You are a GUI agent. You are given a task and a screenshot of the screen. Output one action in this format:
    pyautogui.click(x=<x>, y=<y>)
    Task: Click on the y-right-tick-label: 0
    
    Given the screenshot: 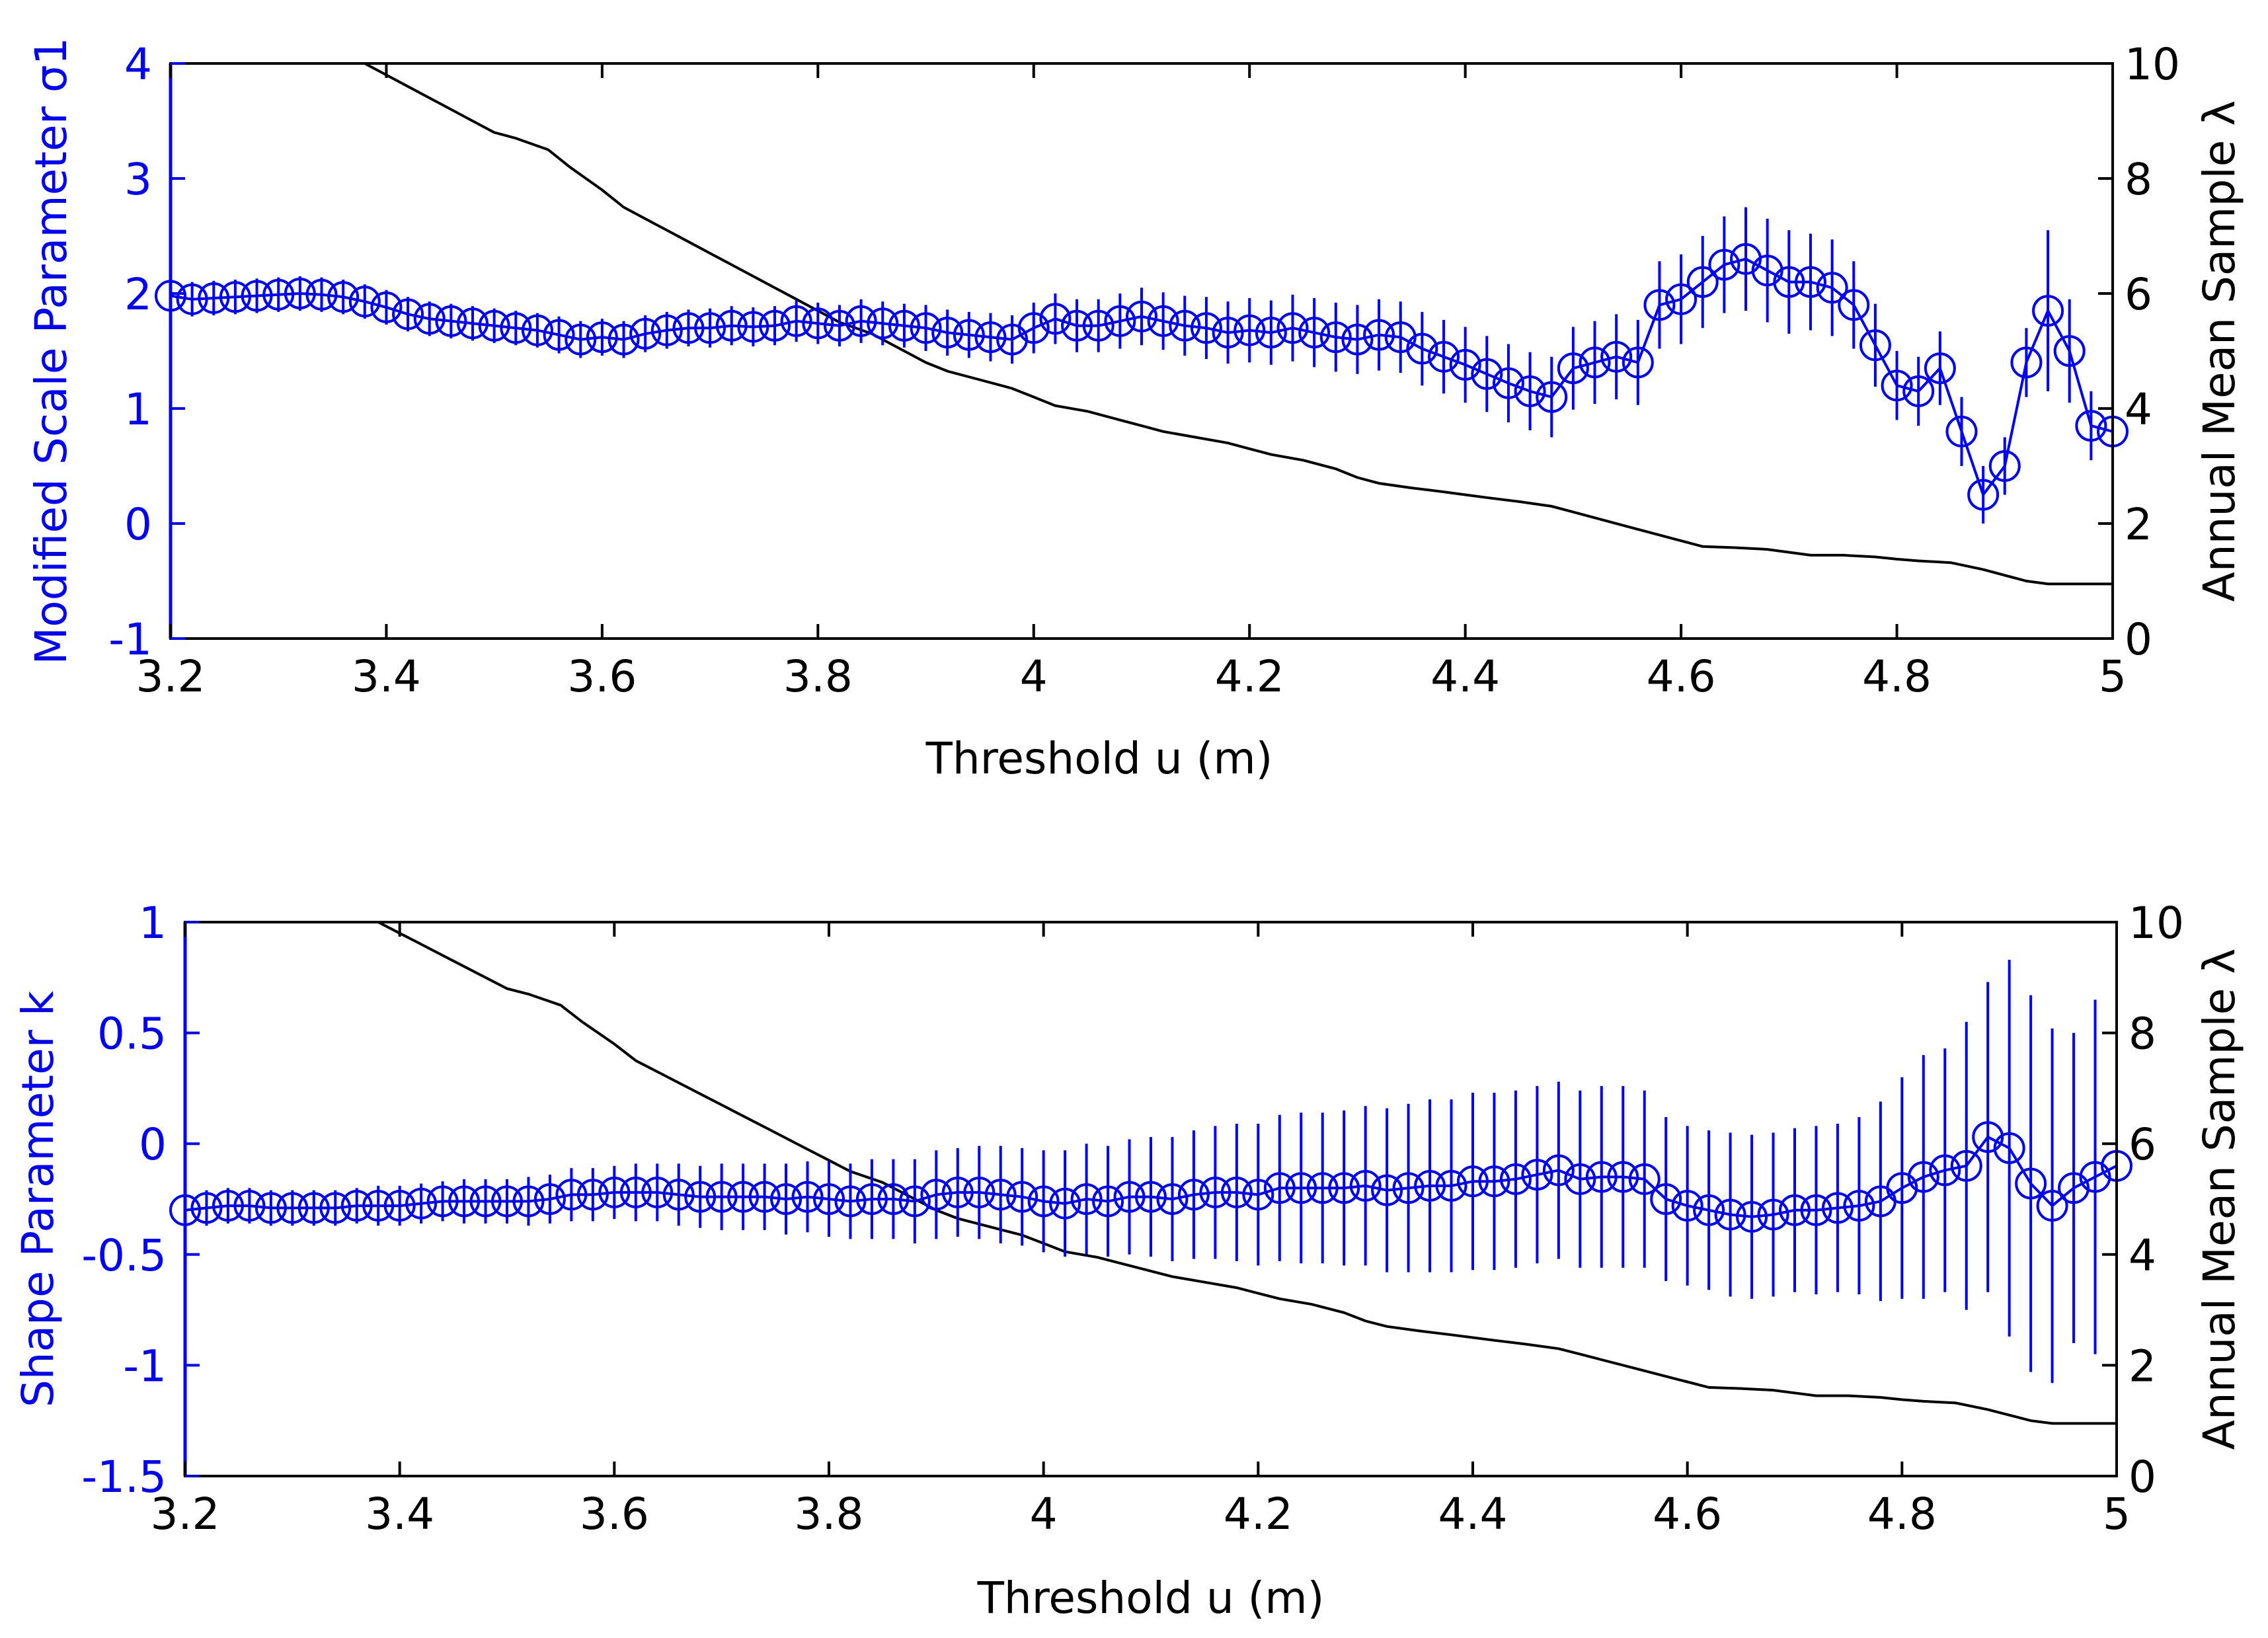 What is the action you would take?
    pyautogui.click(x=2138, y=639)
    